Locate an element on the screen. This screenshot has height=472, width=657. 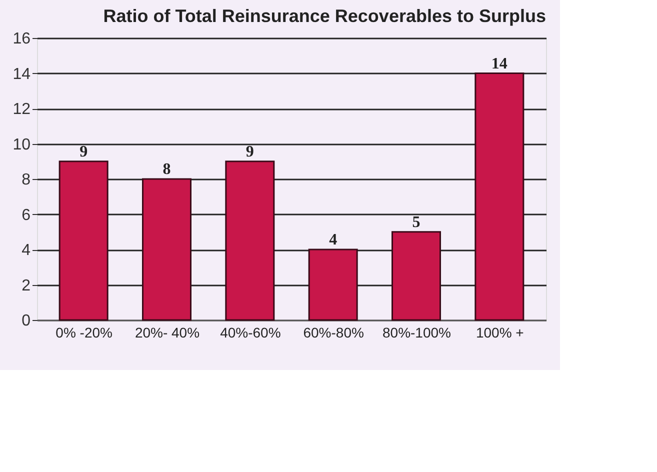
data-label: 14 is located at coordinates (499, 63).